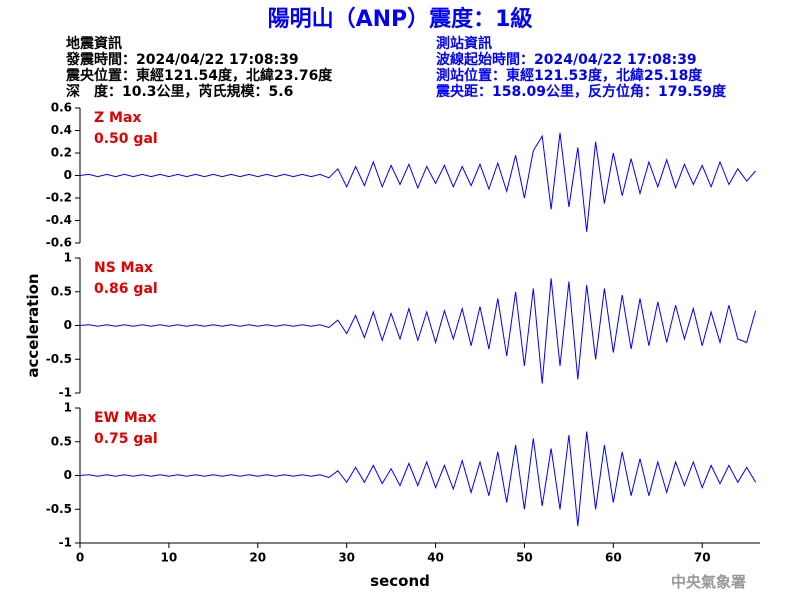 The width and height of the screenshot is (800, 600). Describe the element at coordinates (257, 558) in the screenshot. I see `x-tick-label: 20` at that location.